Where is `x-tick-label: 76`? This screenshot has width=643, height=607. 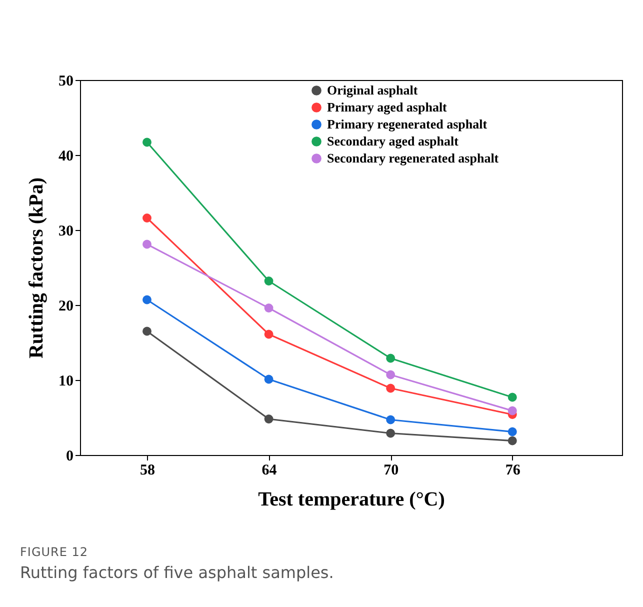
x-tick-label: 76 is located at coordinates (513, 470).